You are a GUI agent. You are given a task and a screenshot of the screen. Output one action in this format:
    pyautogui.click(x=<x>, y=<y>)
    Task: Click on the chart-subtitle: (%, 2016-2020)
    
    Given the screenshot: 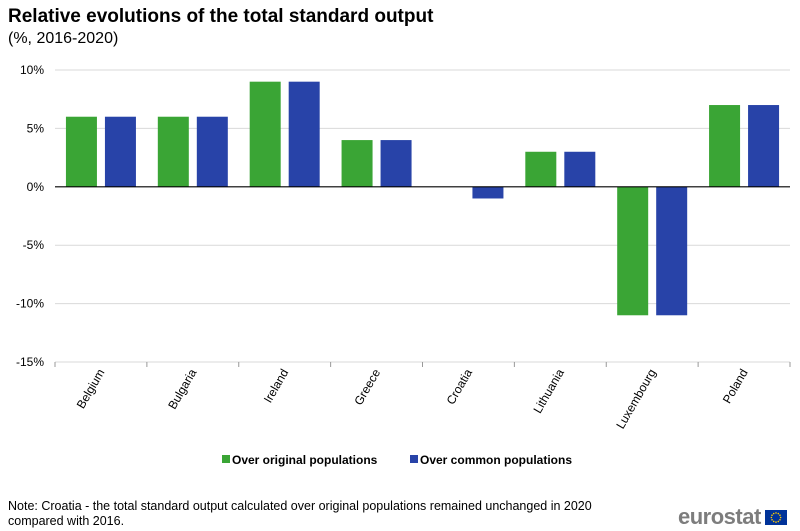 What is the action you would take?
    pyautogui.click(x=63, y=38)
    